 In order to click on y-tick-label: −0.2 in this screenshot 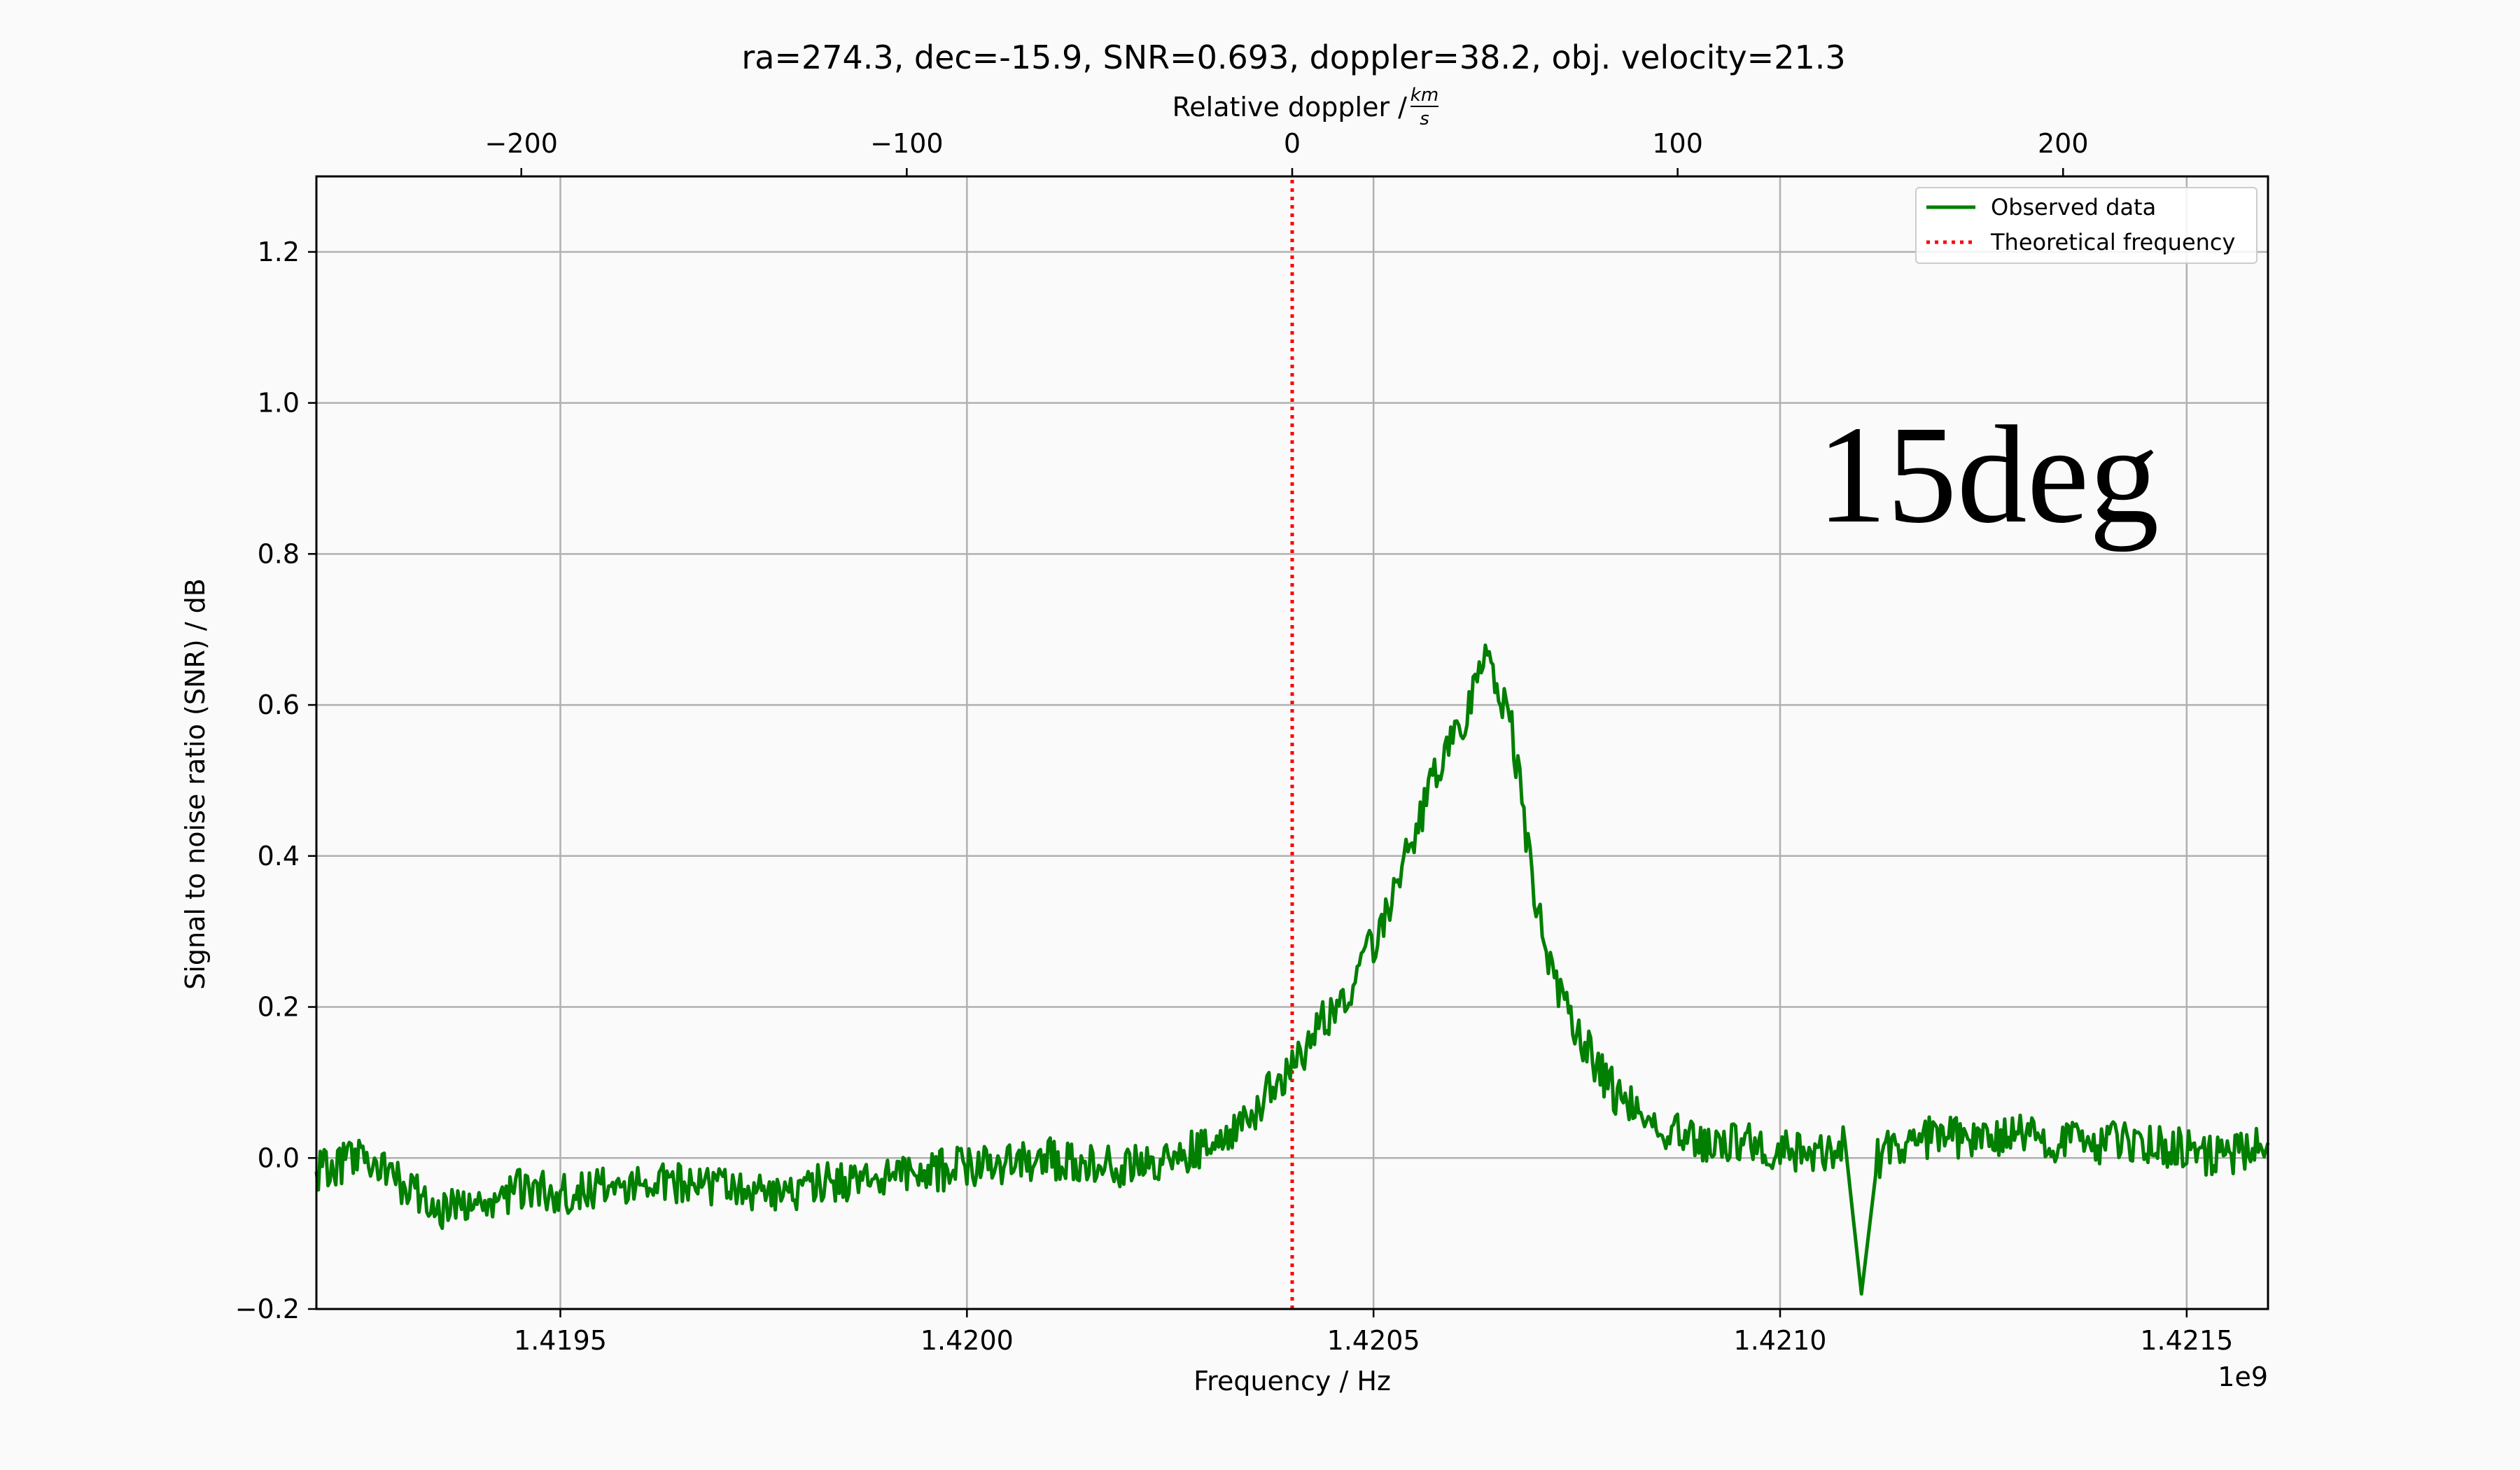, I will do `click(267, 1309)`.